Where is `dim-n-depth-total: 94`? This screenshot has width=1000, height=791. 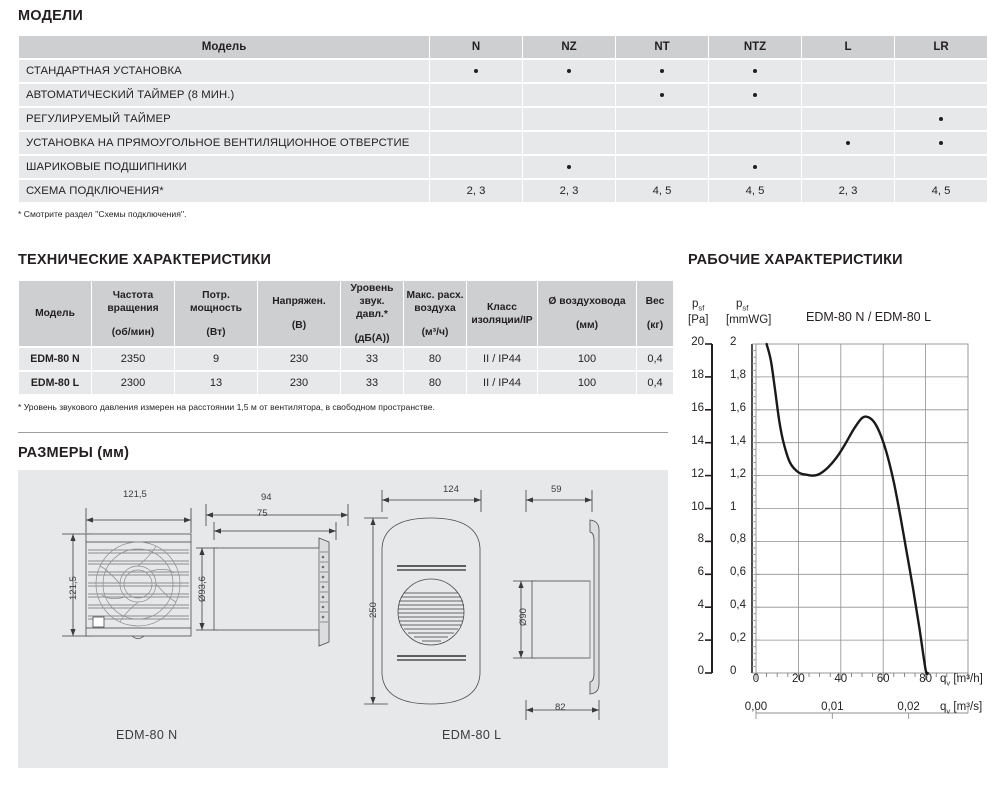 dim-n-depth-total: 94 is located at coordinates (266, 497).